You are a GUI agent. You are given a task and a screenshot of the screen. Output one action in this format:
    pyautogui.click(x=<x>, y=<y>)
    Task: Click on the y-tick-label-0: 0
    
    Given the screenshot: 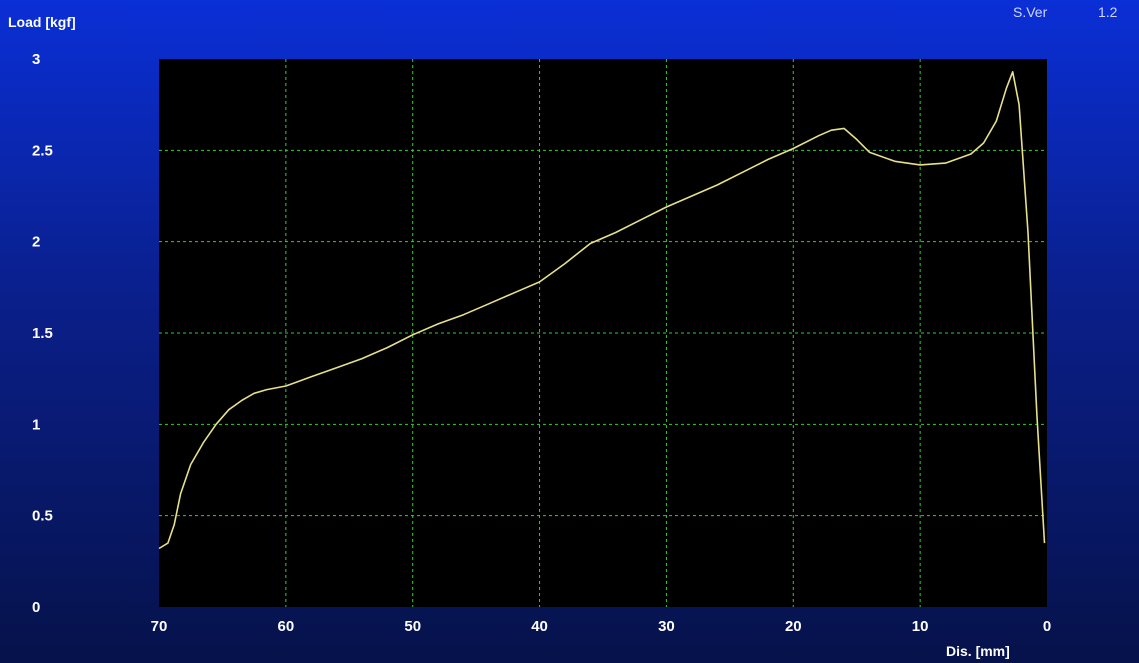 What is the action you would take?
    pyautogui.click(x=36, y=607)
    